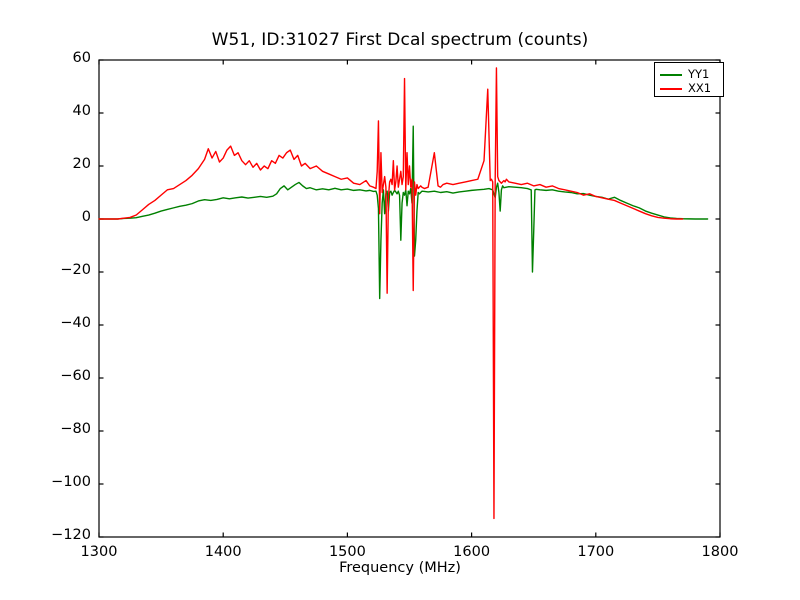 The image size is (800, 600). What do you see at coordinates (699, 74) in the screenshot?
I see `legend-label: YY1` at bounding box center [699, 74].